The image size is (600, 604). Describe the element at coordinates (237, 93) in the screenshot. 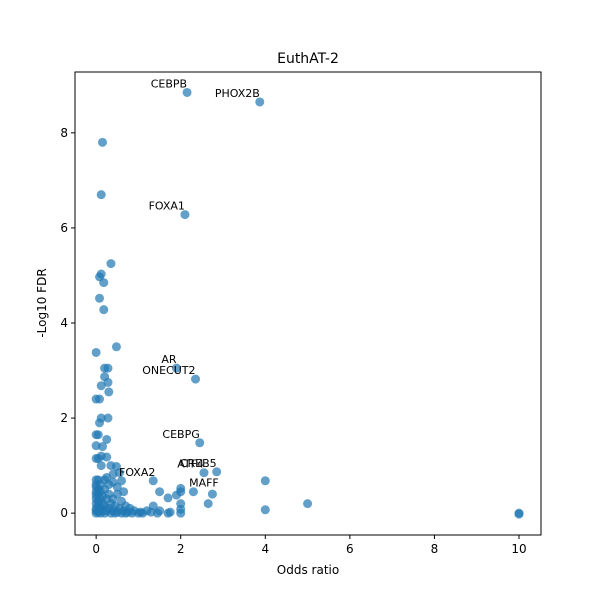

I see `annotation: PHOX2B` at that location.